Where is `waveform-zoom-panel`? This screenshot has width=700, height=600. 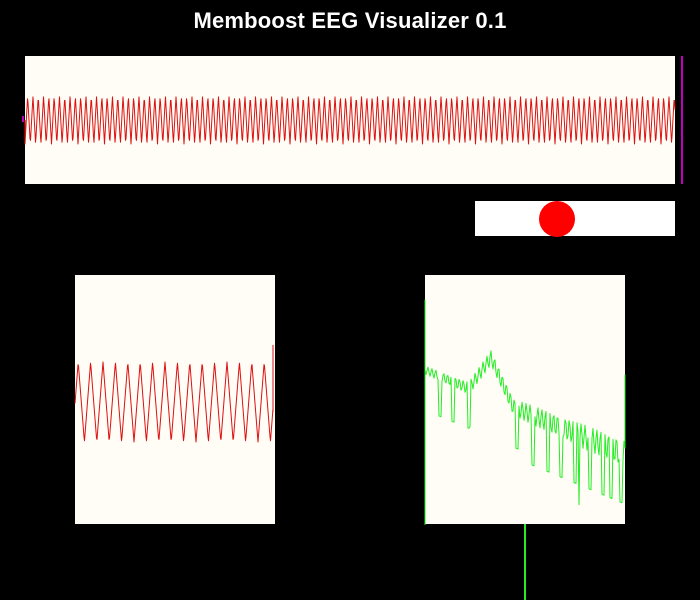
waveform-zoom-panel is located at coordinates (174, 399).